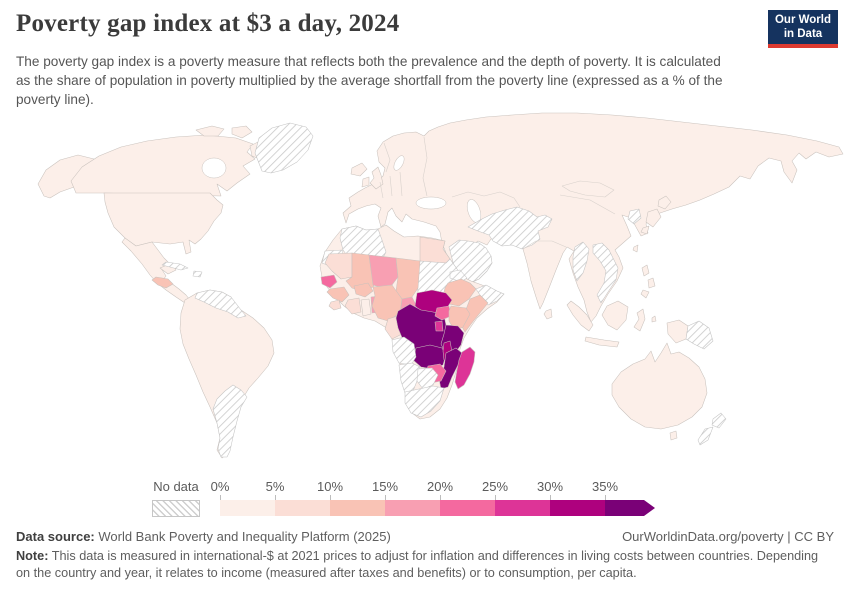 The width and height of the screenshot is (850, 600). Describe the element at coordinates (247, 508) in the screenshot. I see `legend-bin-0-5%` at that location.